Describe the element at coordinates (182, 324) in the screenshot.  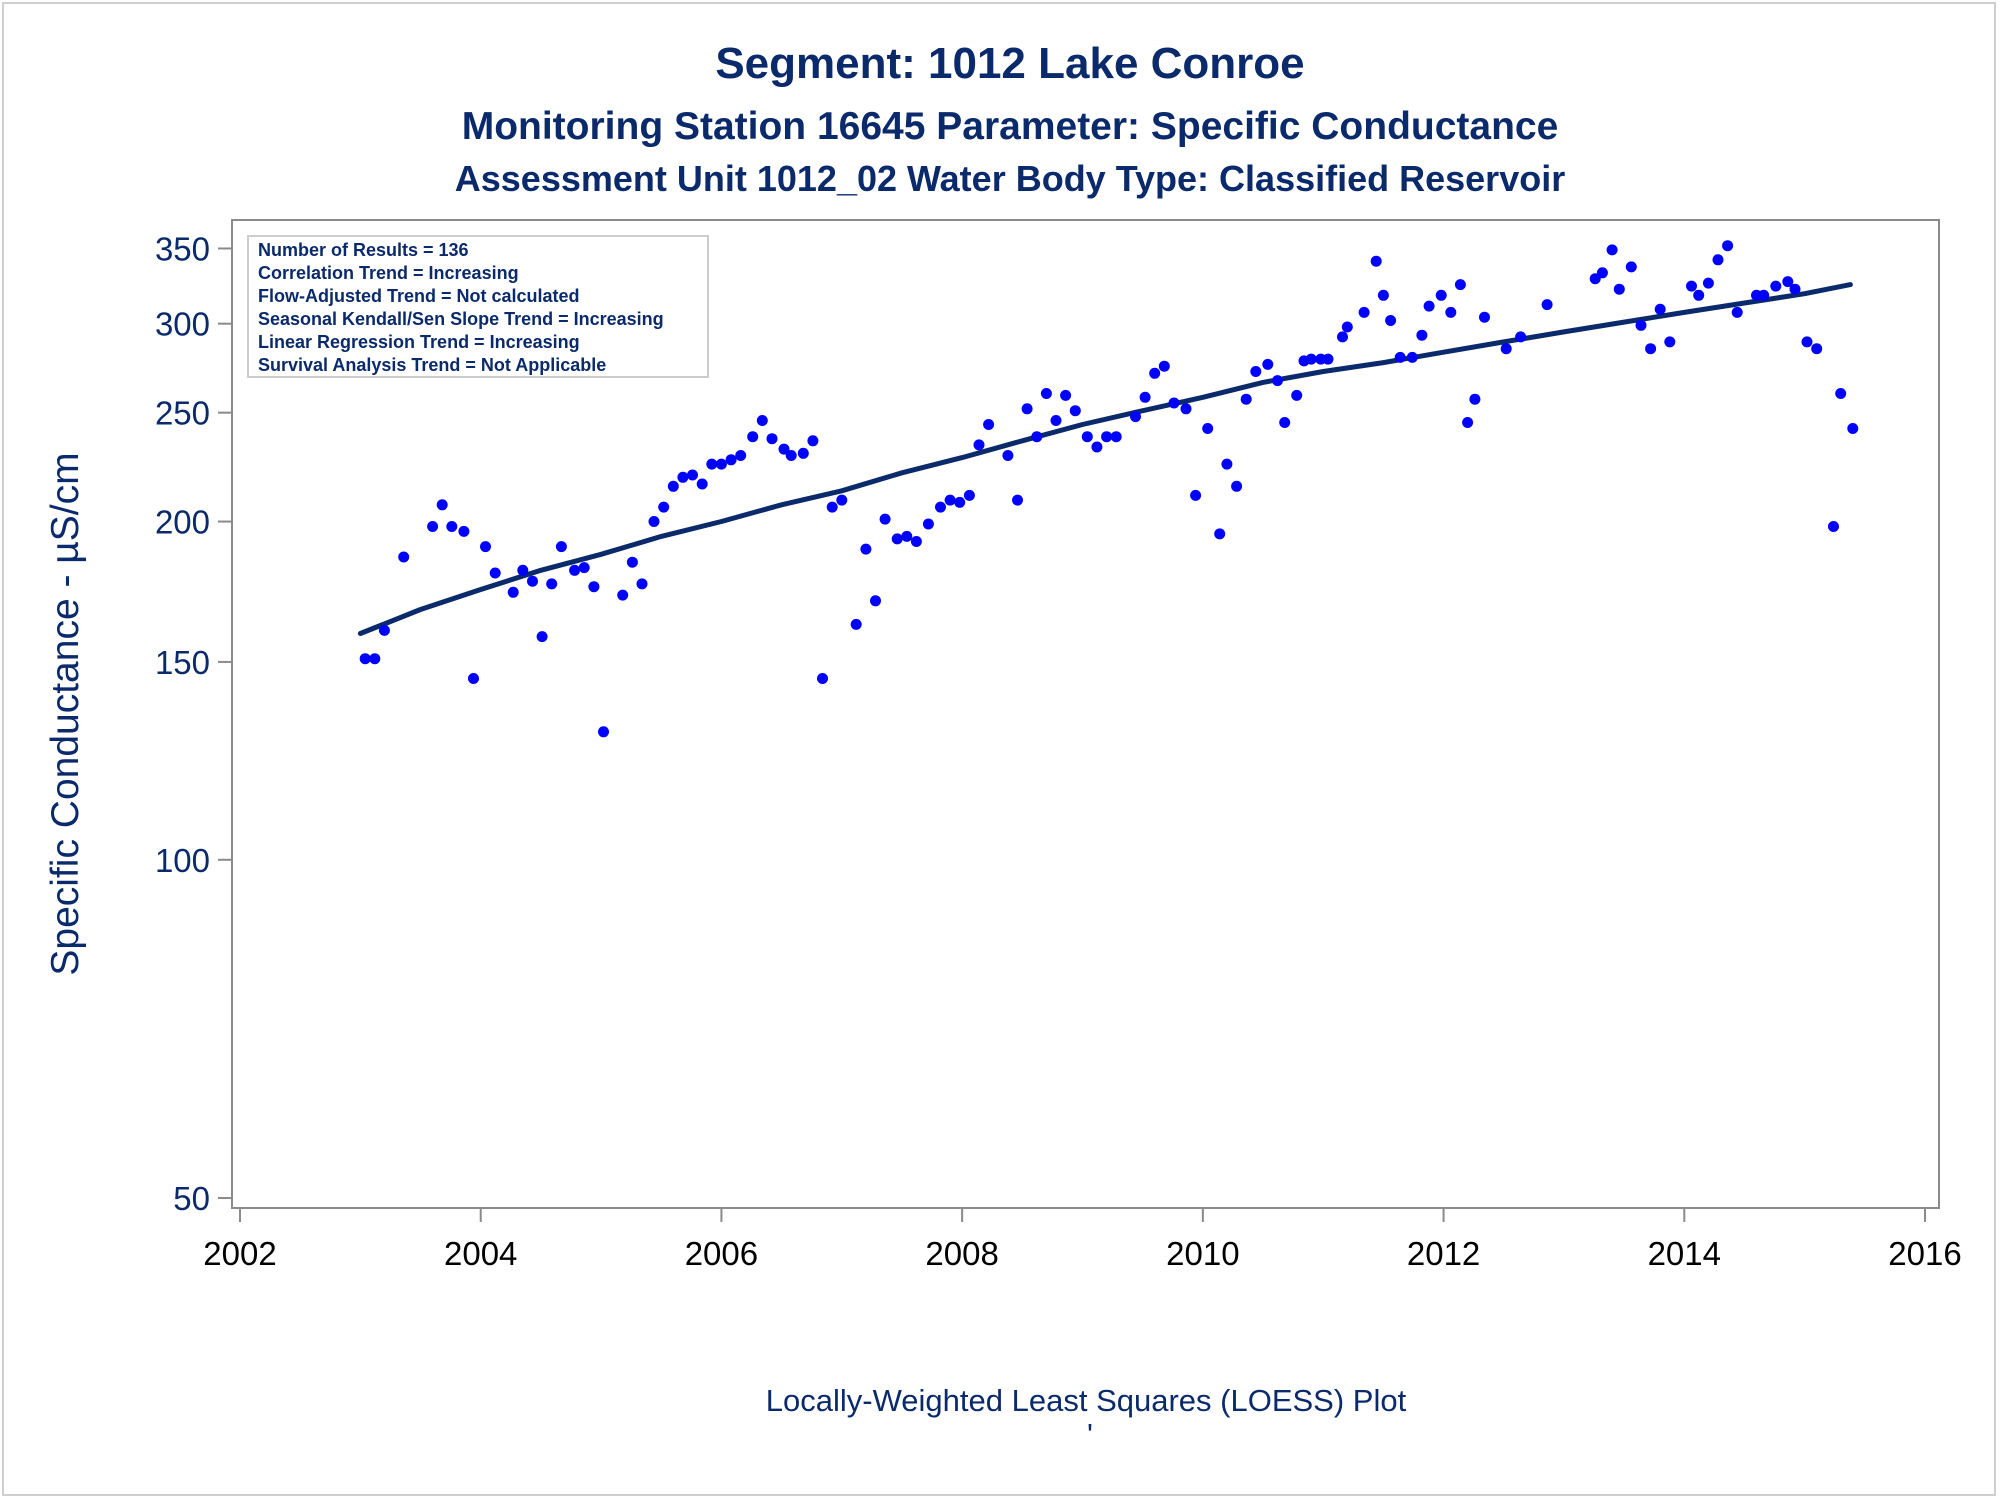
I see `y-tick-label: 300` at that location.